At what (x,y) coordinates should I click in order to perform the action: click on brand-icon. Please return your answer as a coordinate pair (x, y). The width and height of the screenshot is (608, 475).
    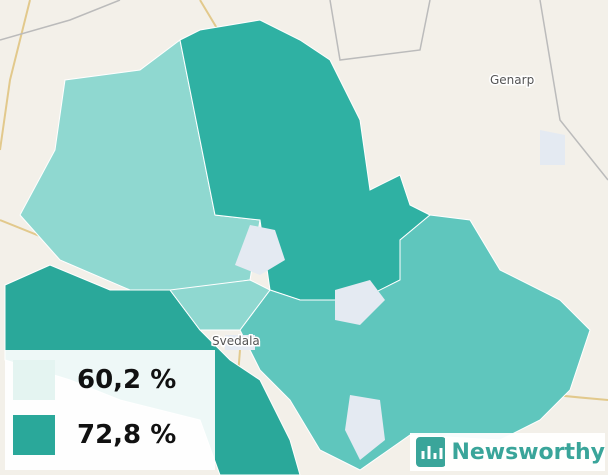
    Looking at the image, I should click on (431, 452).